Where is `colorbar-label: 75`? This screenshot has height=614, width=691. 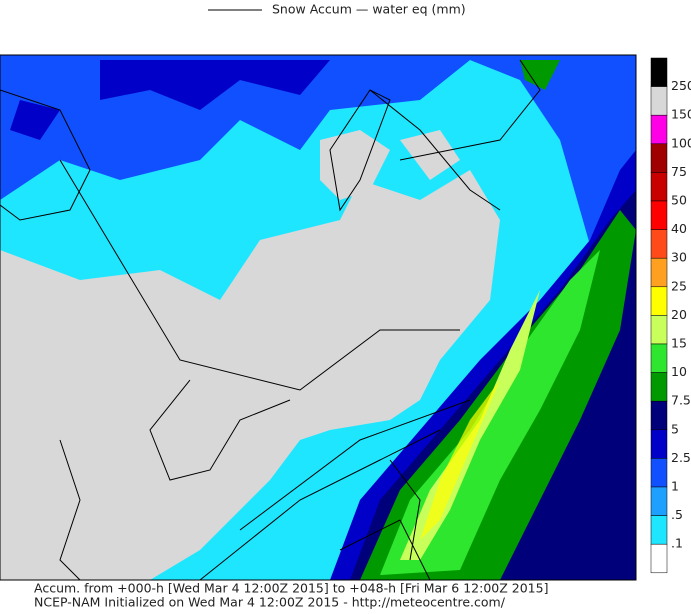
colorbar-label: 75 is located at coordinates (679, 171).